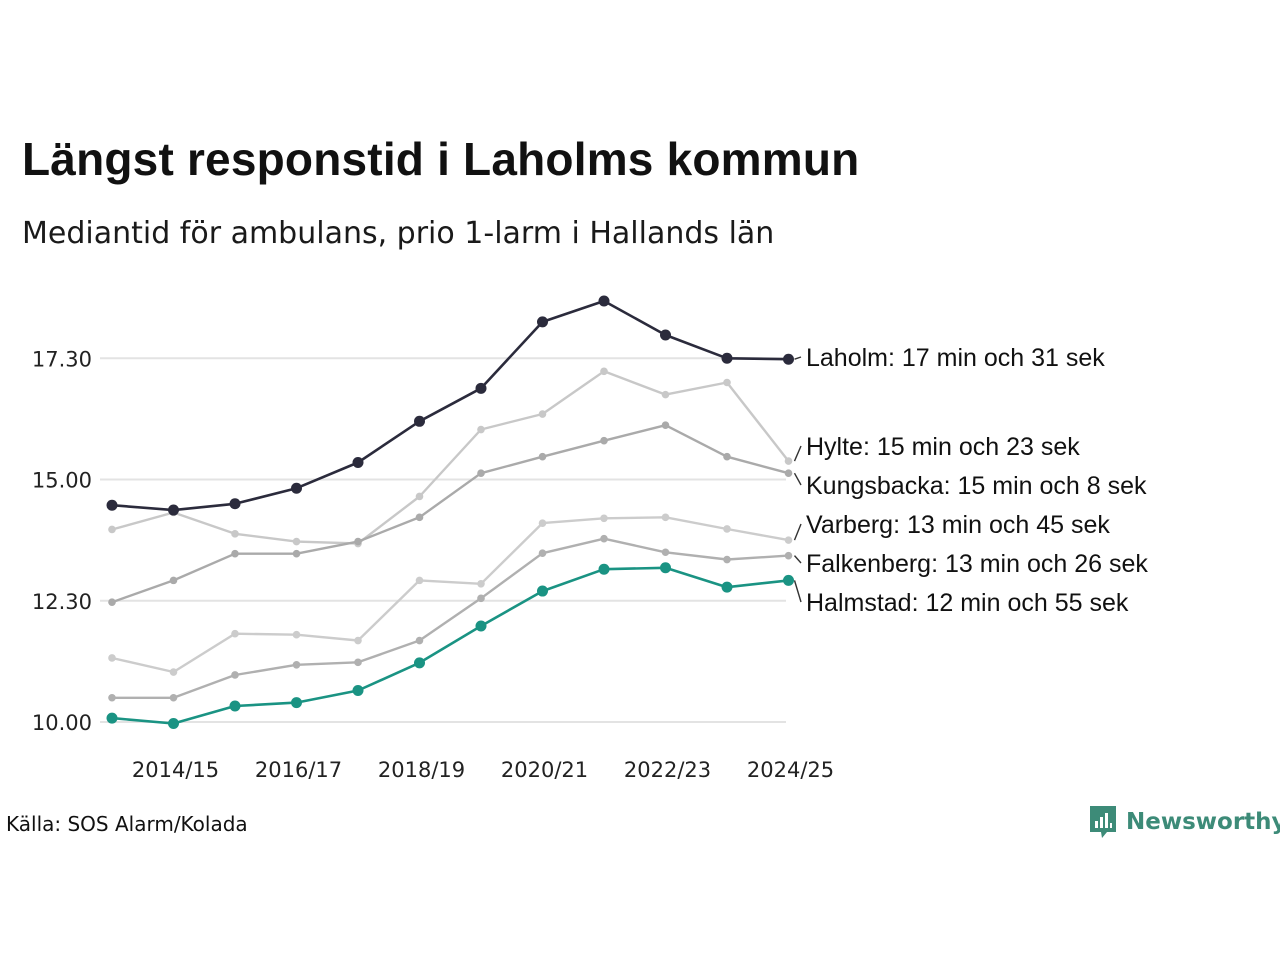  What do you see at coordinates (797, 479) in the screenshot?
I see `leader-line-kungsbacka` at bounding box center [797, 479].